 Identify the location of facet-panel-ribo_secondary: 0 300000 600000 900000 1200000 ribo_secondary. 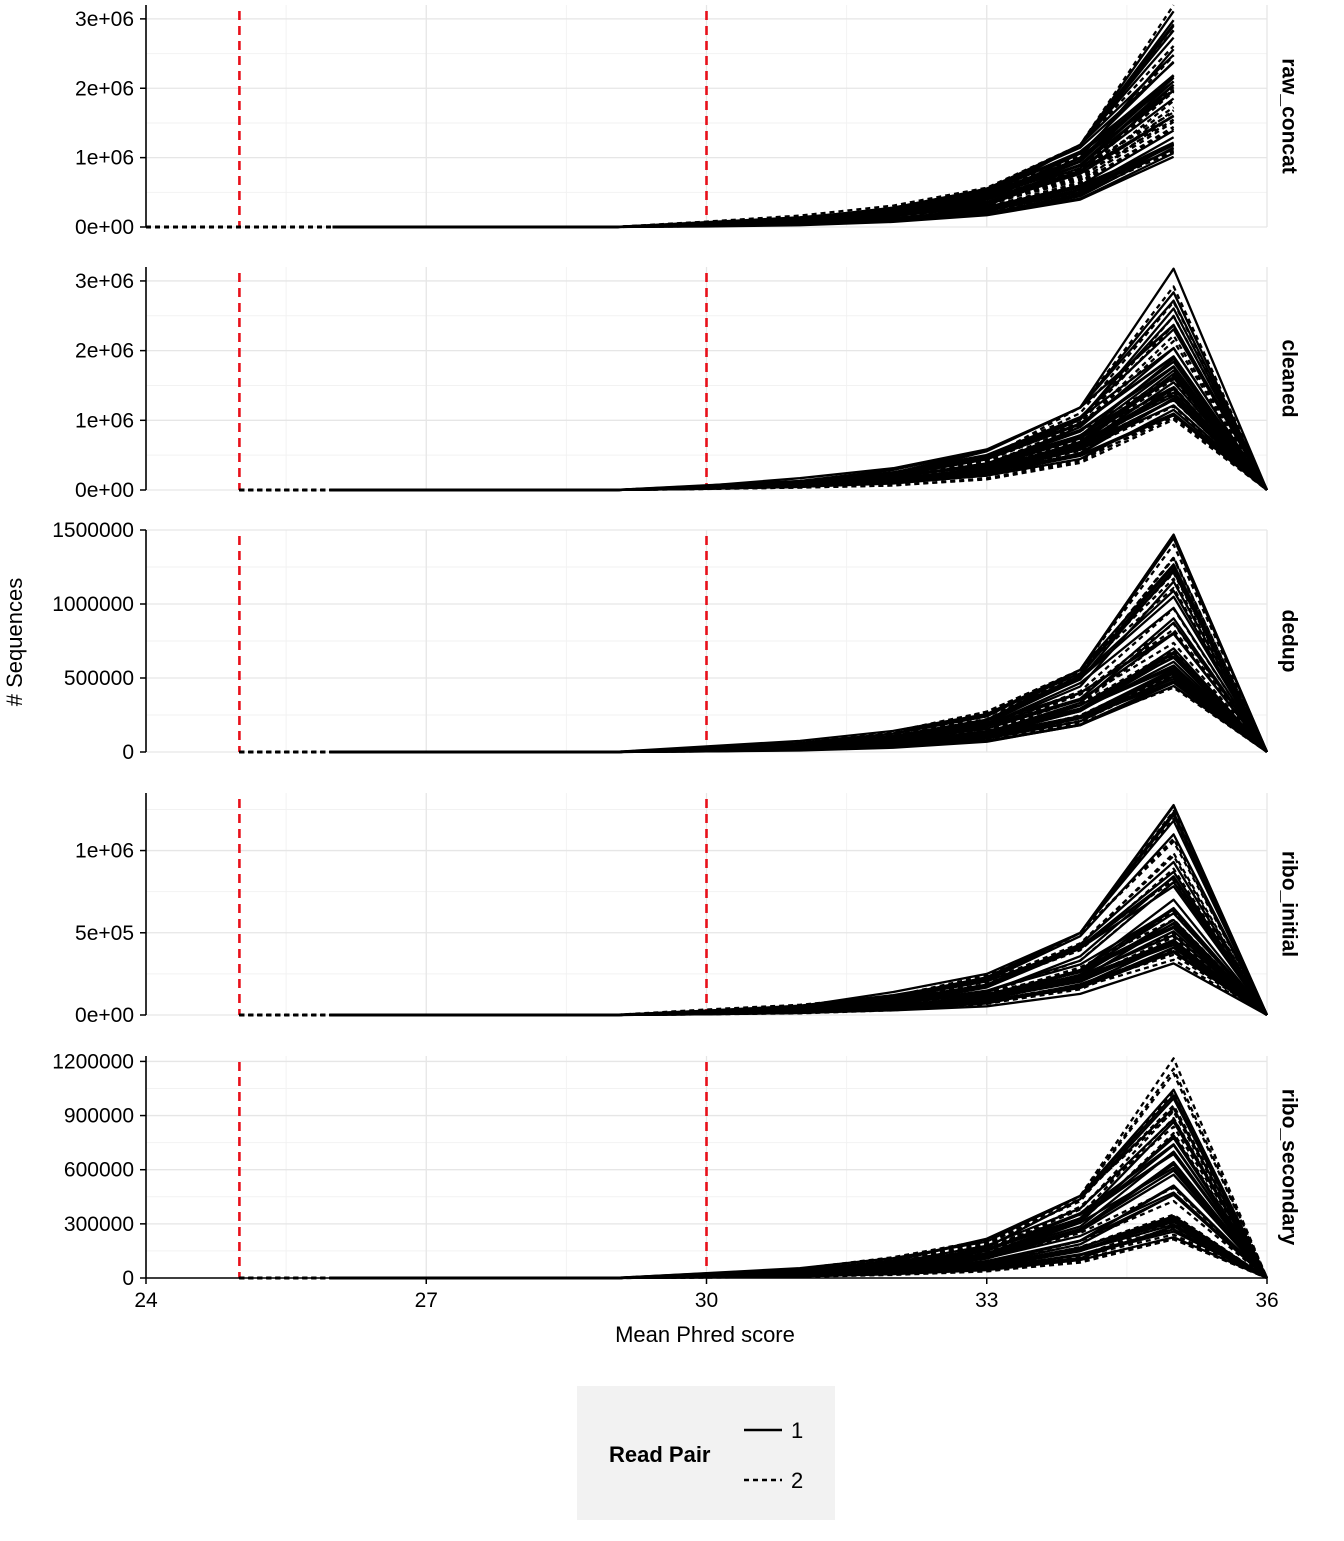
(676, 1170).